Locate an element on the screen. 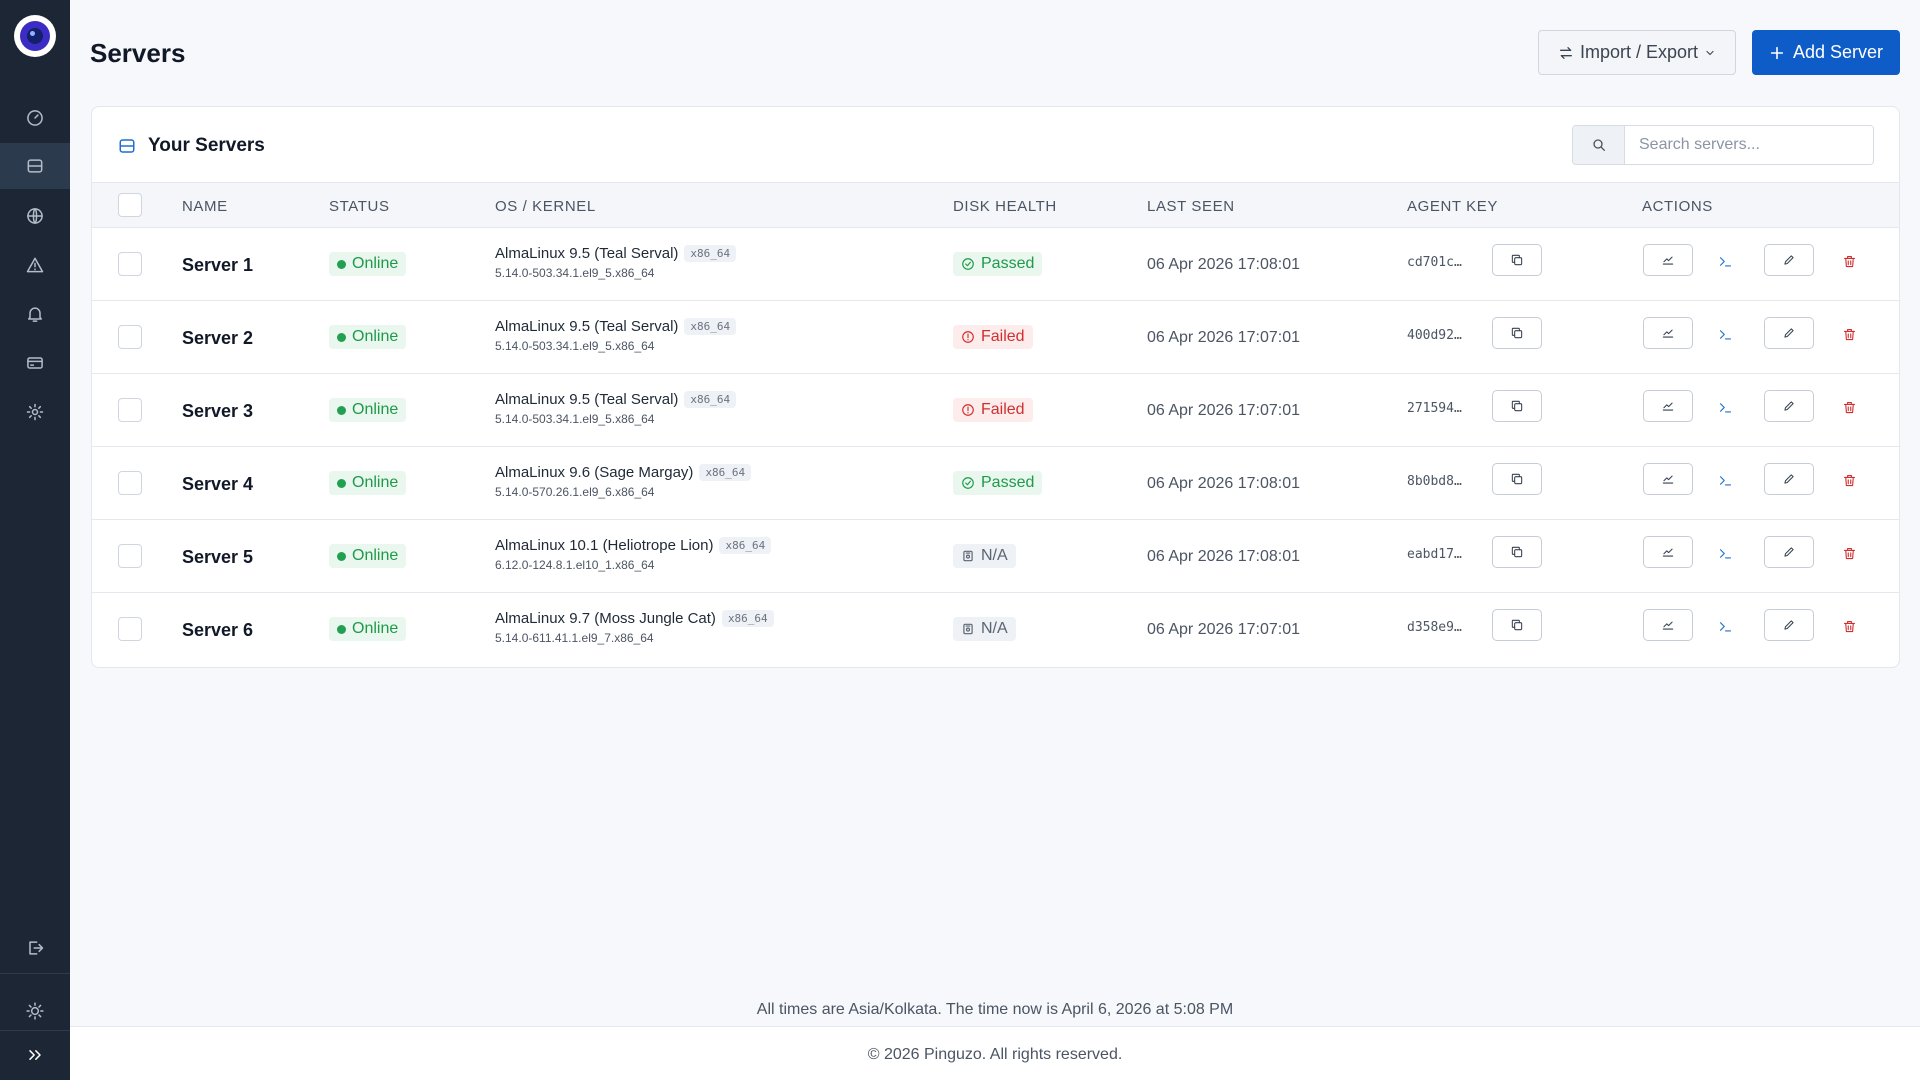 The image size is (1920, 1080). nav-notifications is located at coordinates (35, 314).